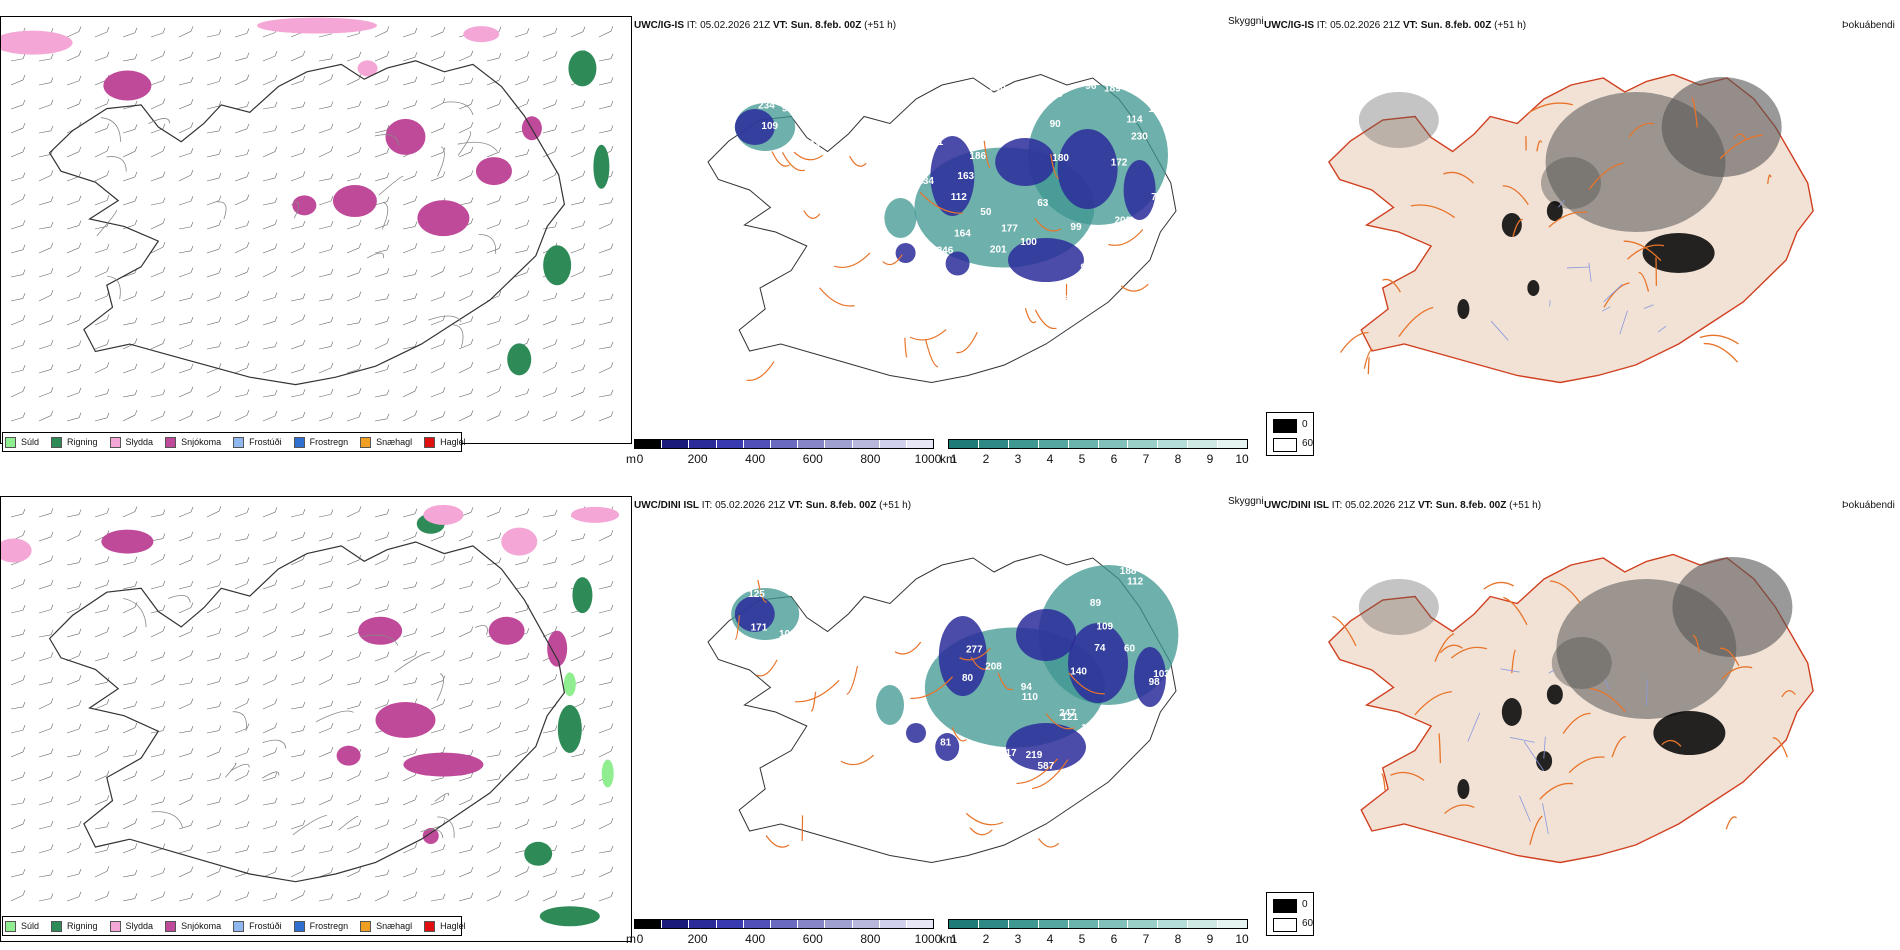 The height and width of the screenshot is (950, 1900). I want to click on cloud-base-height-label: 90, so click(1056, 124).